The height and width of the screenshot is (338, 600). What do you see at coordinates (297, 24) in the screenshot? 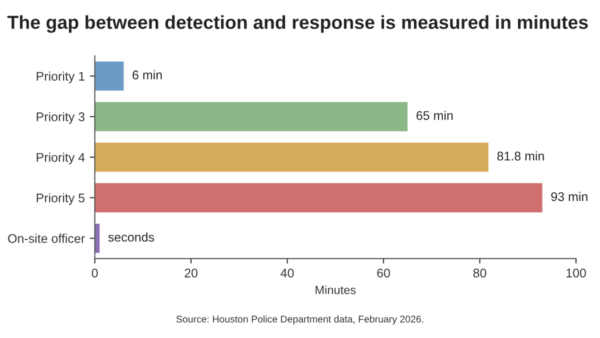
I see `chart-title: The gap between detection and response is measured in minutes` at bounding box center [297, 24].